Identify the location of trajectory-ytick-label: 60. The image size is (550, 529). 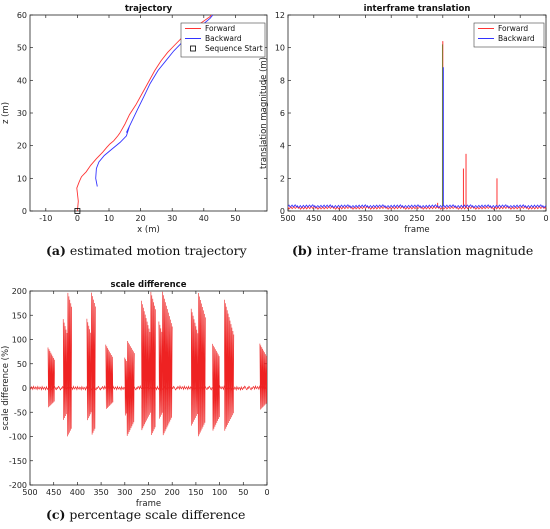
(22, 15).